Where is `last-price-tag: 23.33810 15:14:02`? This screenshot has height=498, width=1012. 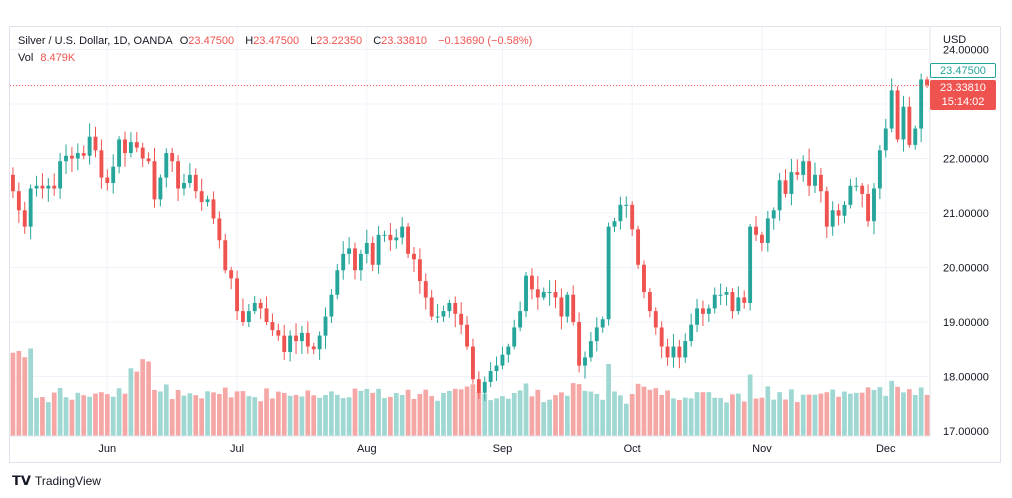 last-price-tag: 23.33810 15:14:02 is located at coordinates (963, 95).